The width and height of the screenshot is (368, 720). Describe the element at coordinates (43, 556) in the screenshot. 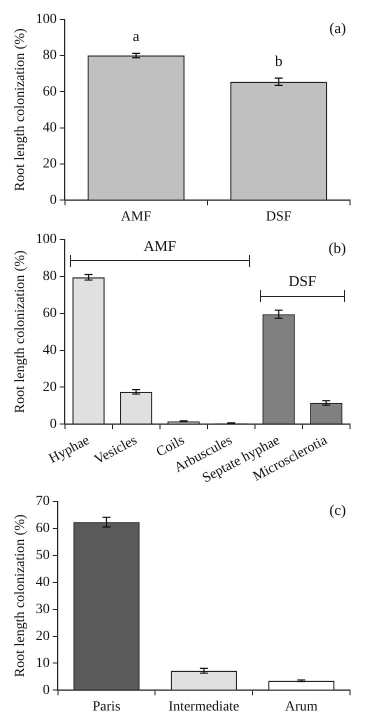

I see `y-tick-label: 50` at that location.